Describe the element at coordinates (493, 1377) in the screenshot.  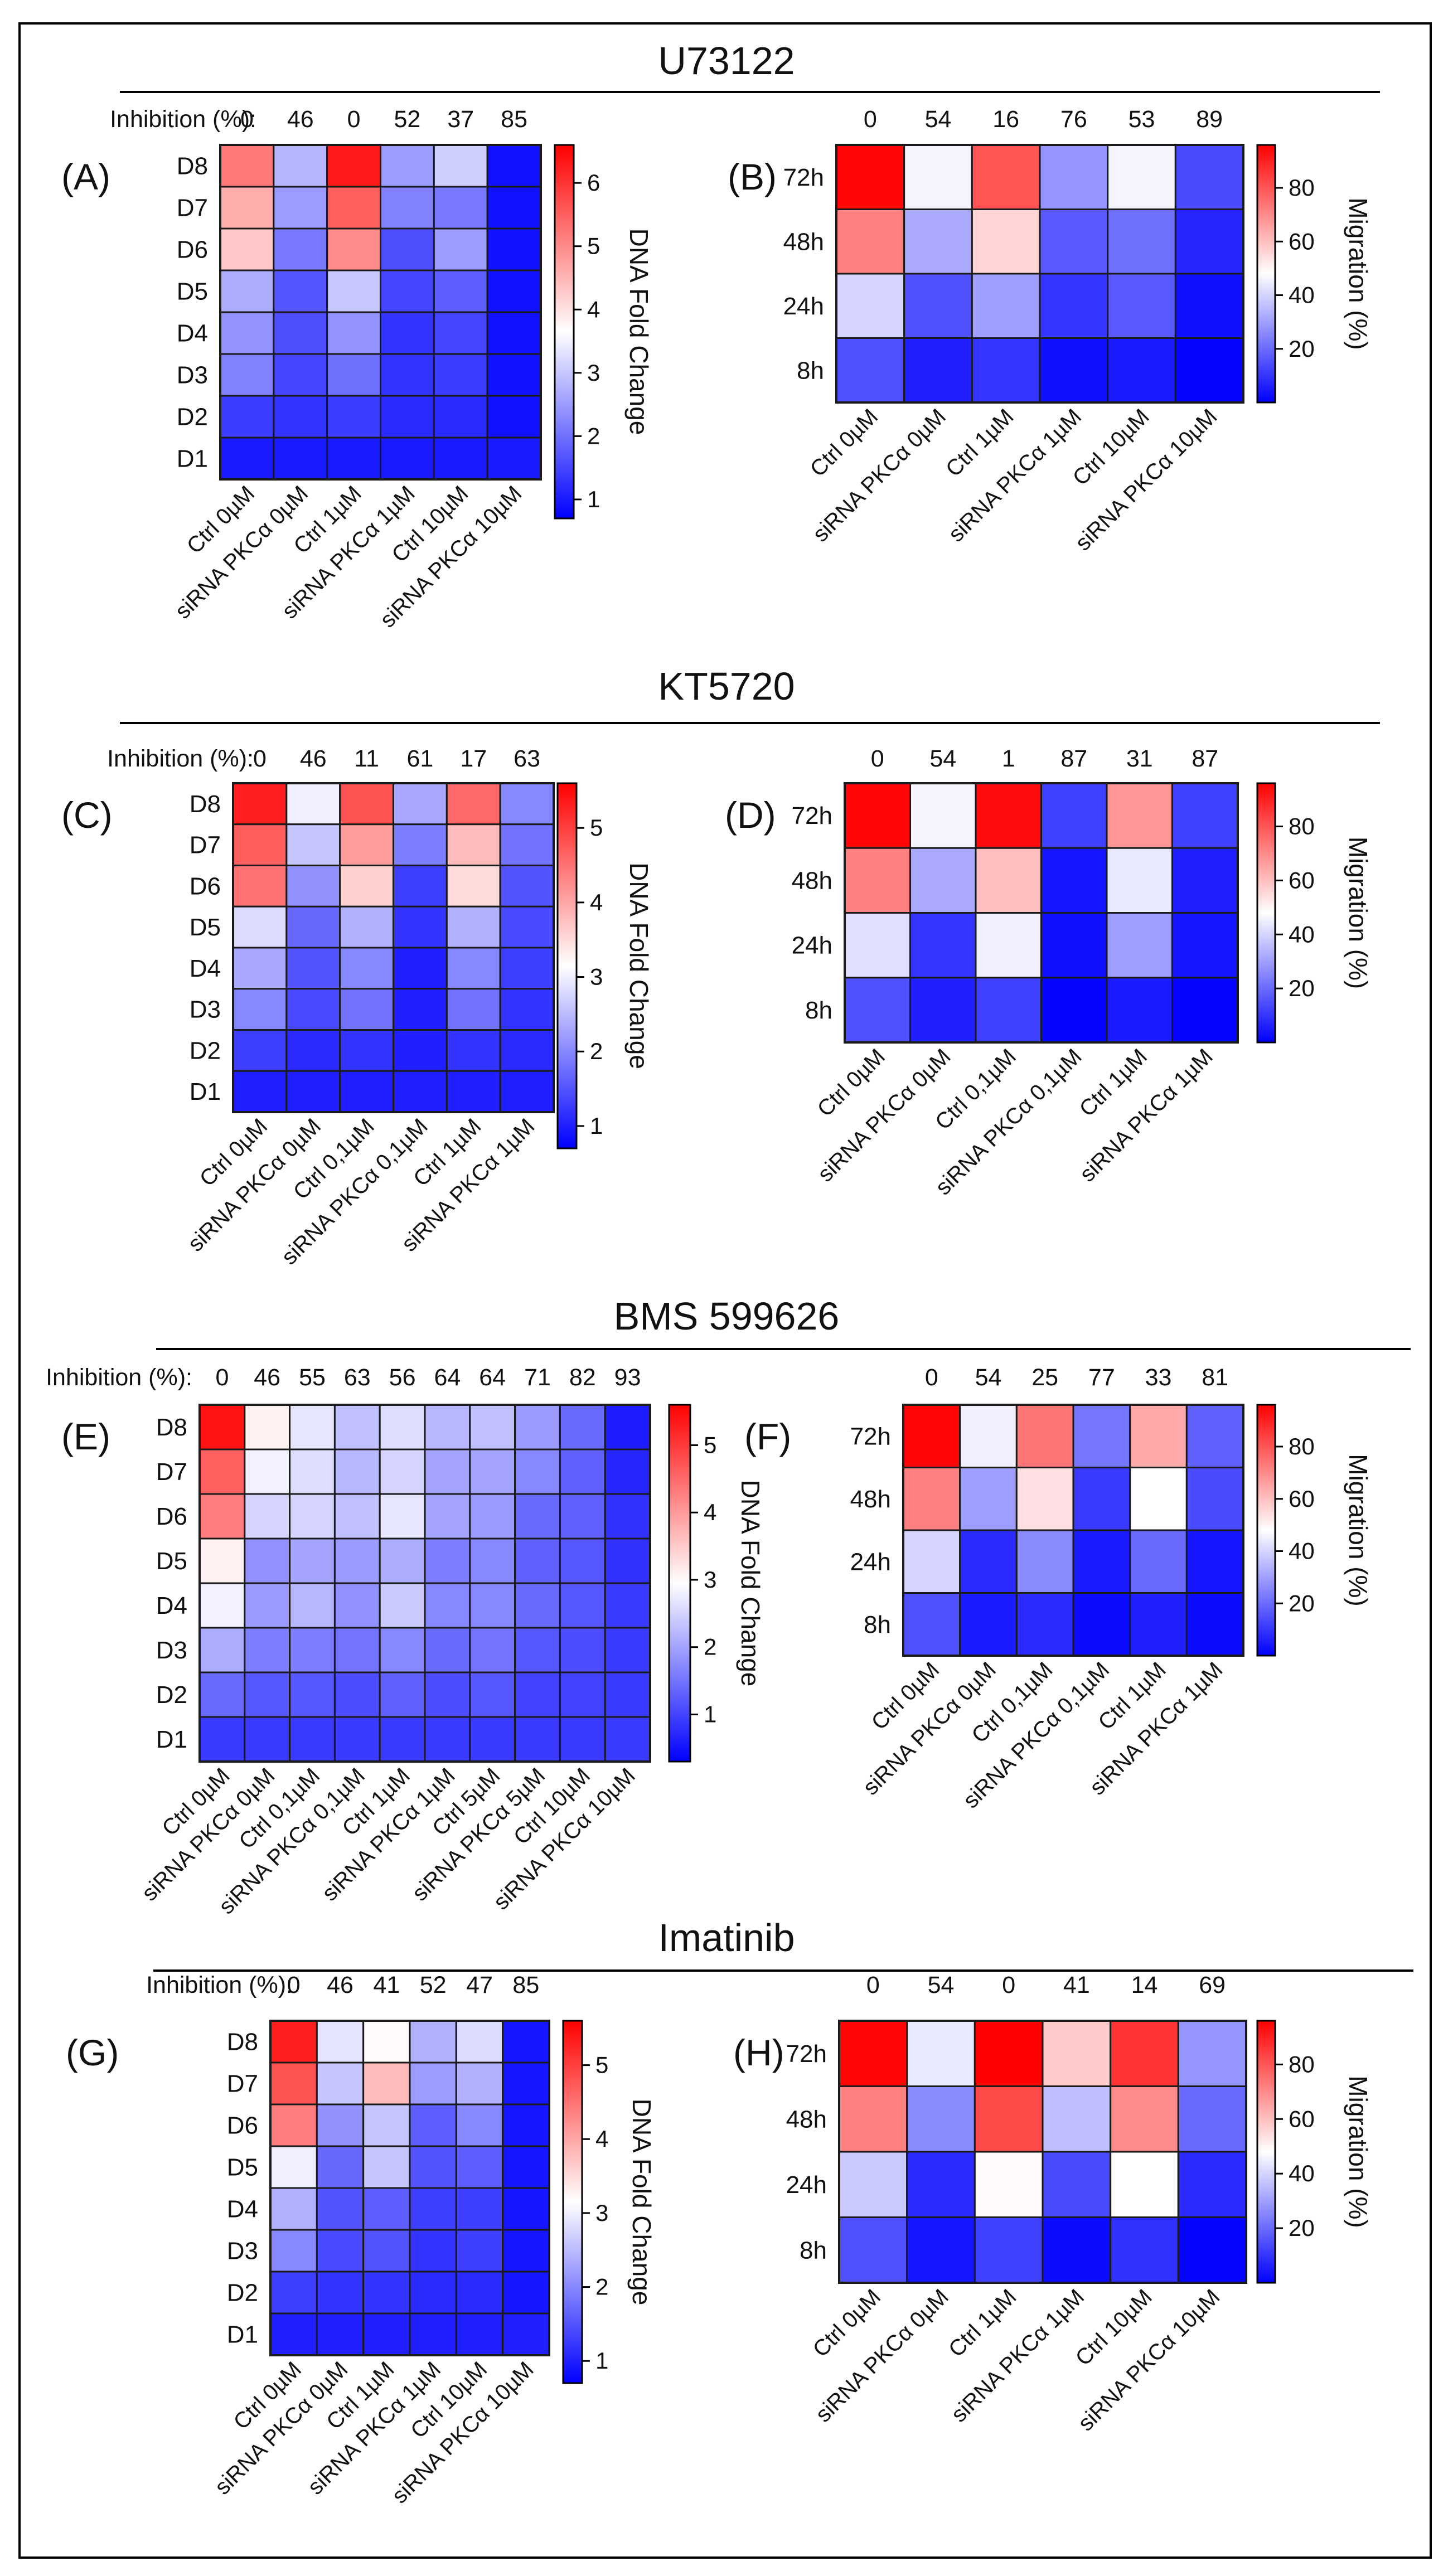
I see `inhibition-value: 64` at that location.